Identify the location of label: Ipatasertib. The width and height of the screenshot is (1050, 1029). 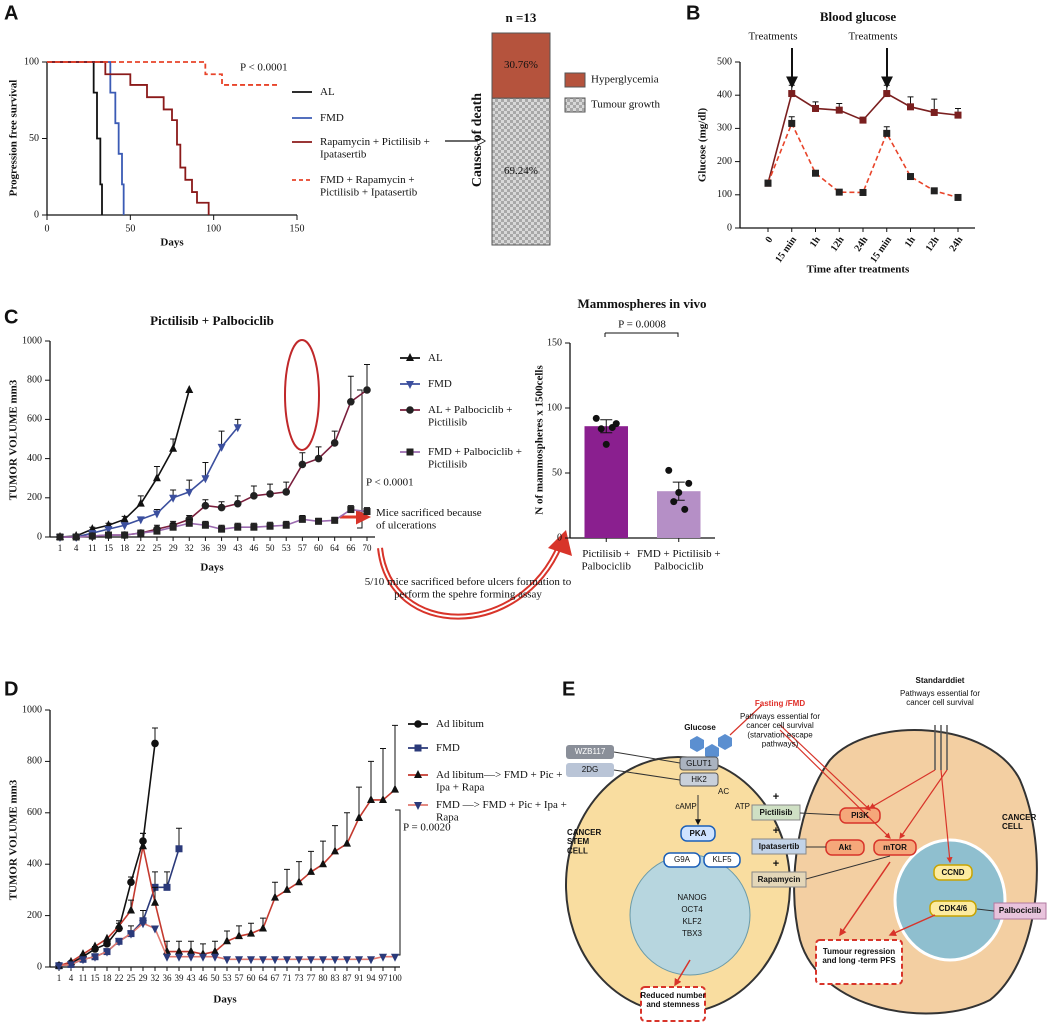
(779, 846).